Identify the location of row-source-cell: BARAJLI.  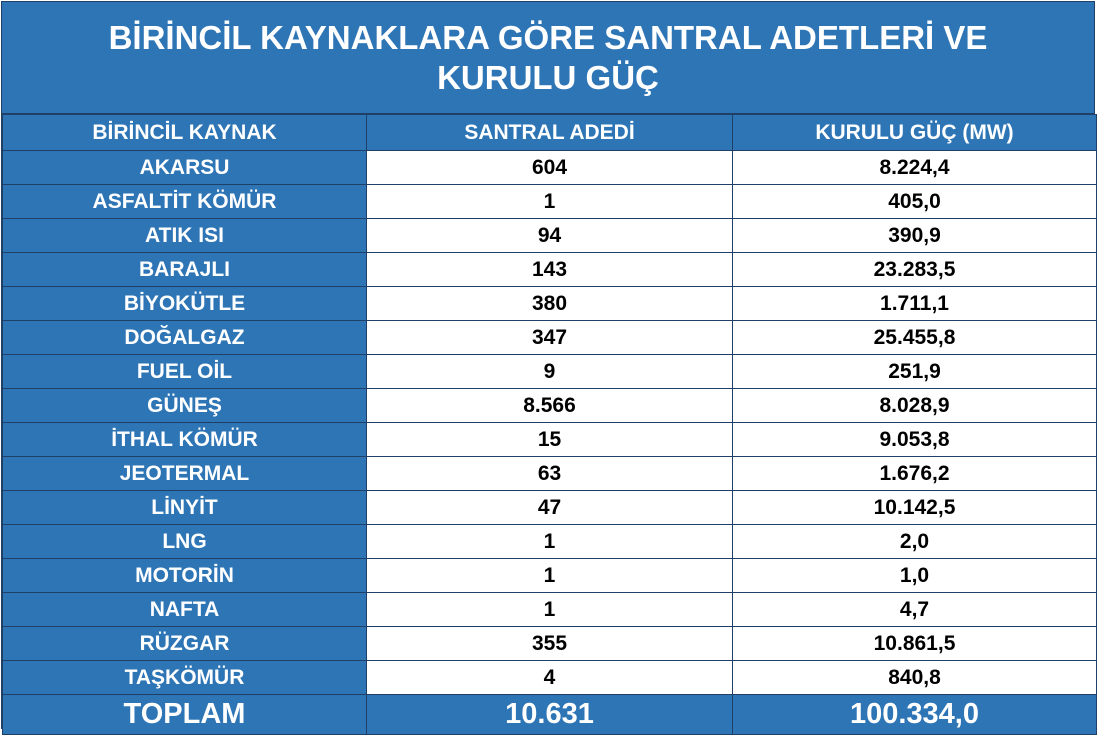
(184, 269).